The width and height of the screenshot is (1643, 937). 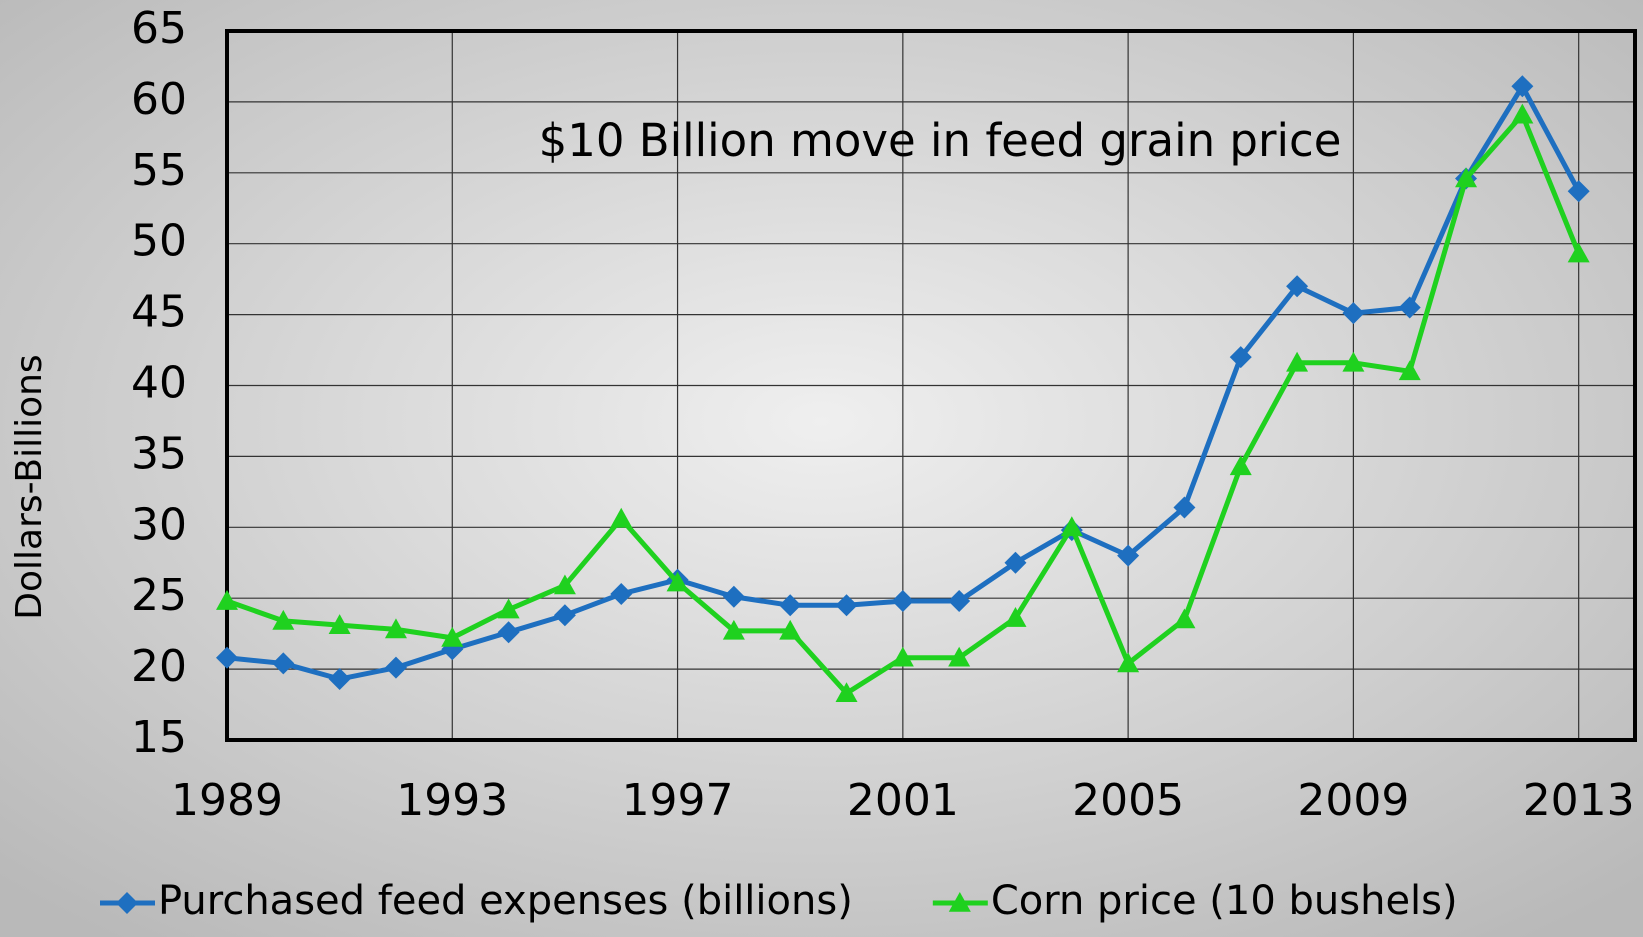 What do you see at coordinates (159, 524) in the screenshot?
I see `y-tick-label: 30` at bounding box center [159, 524].